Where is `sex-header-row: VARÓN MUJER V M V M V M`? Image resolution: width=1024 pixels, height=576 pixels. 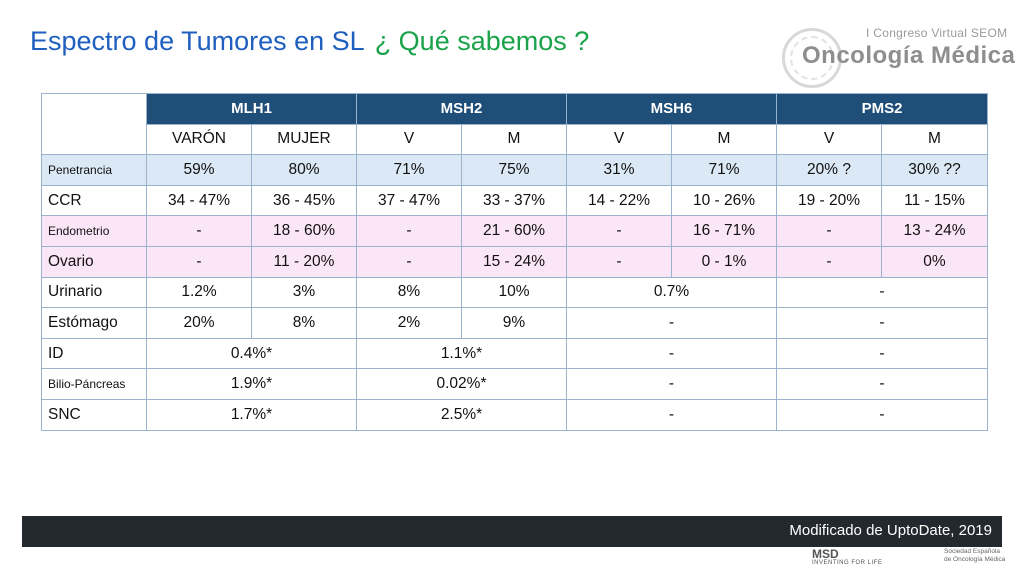
sex-header-row: VARÓN MUJER V M V M V M is located at coordinates (515, 139).